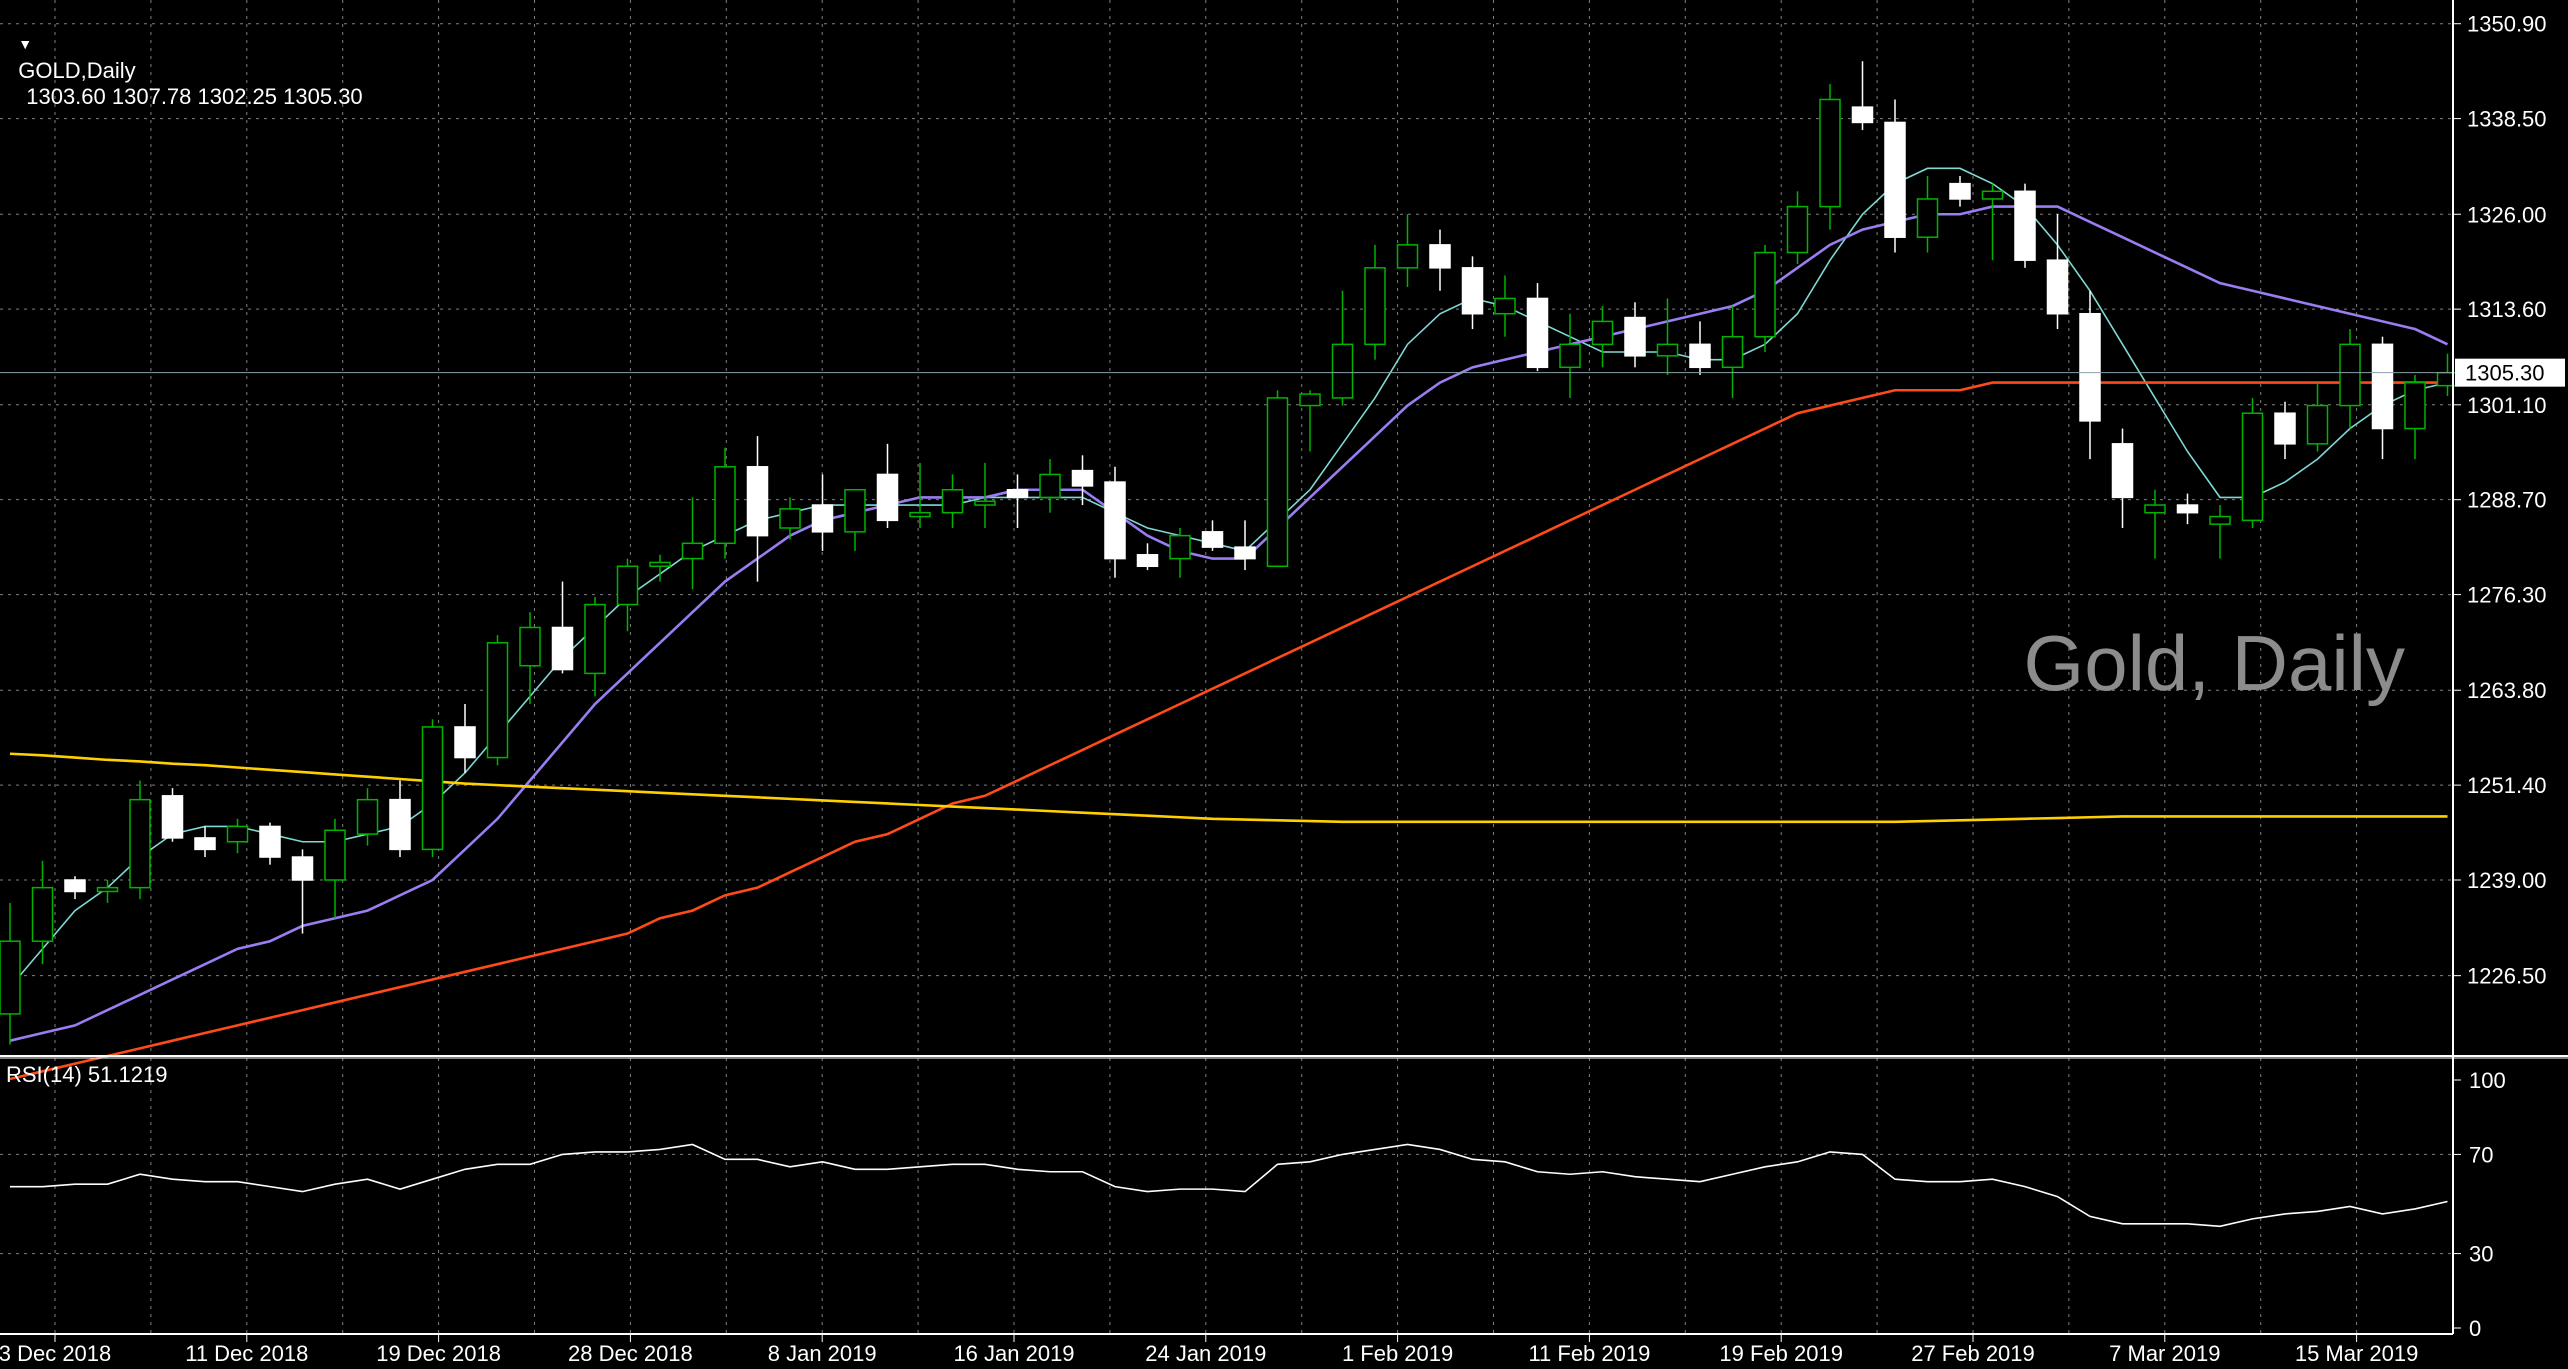 The image size is (2568, 1369). What do you see at coordinates (2507, 119) in the screenshot?
I see `price-tick-label: 1338.50` at bounding box center [2507, 119].